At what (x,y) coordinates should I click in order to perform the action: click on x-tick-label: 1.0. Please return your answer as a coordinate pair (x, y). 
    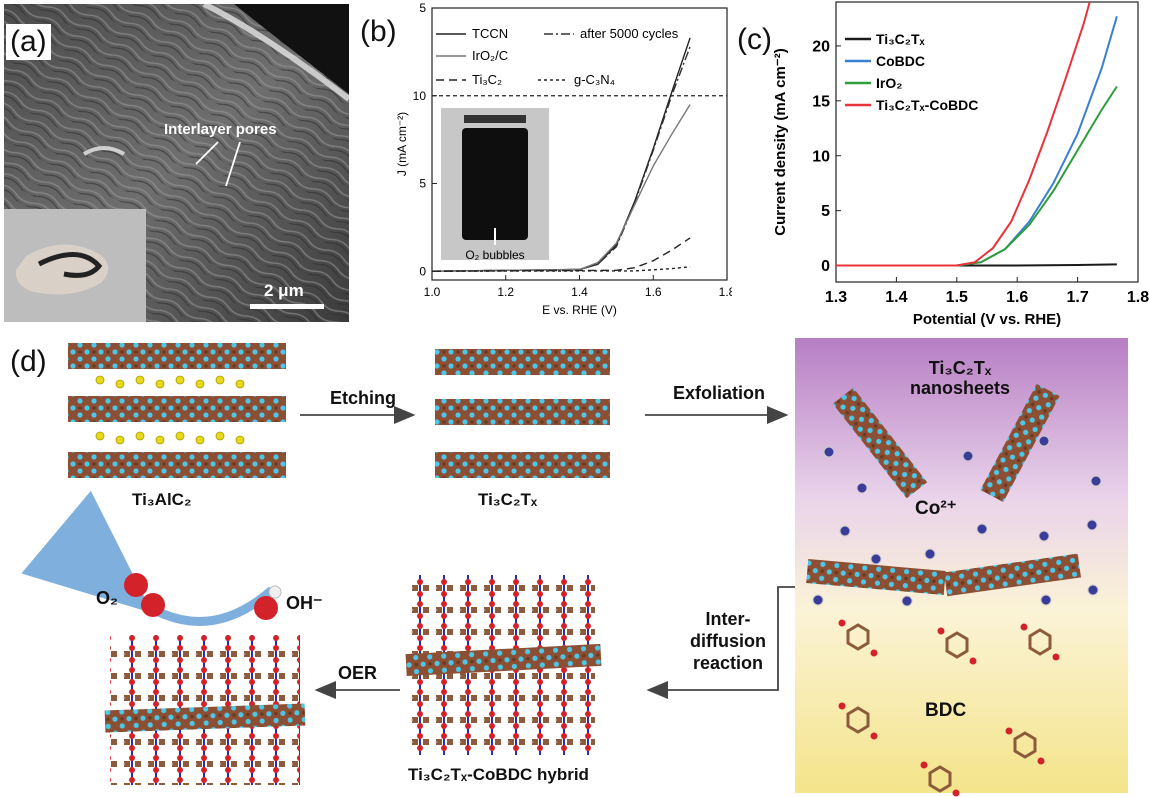
    Looking at the image, I should click on (432, 292).